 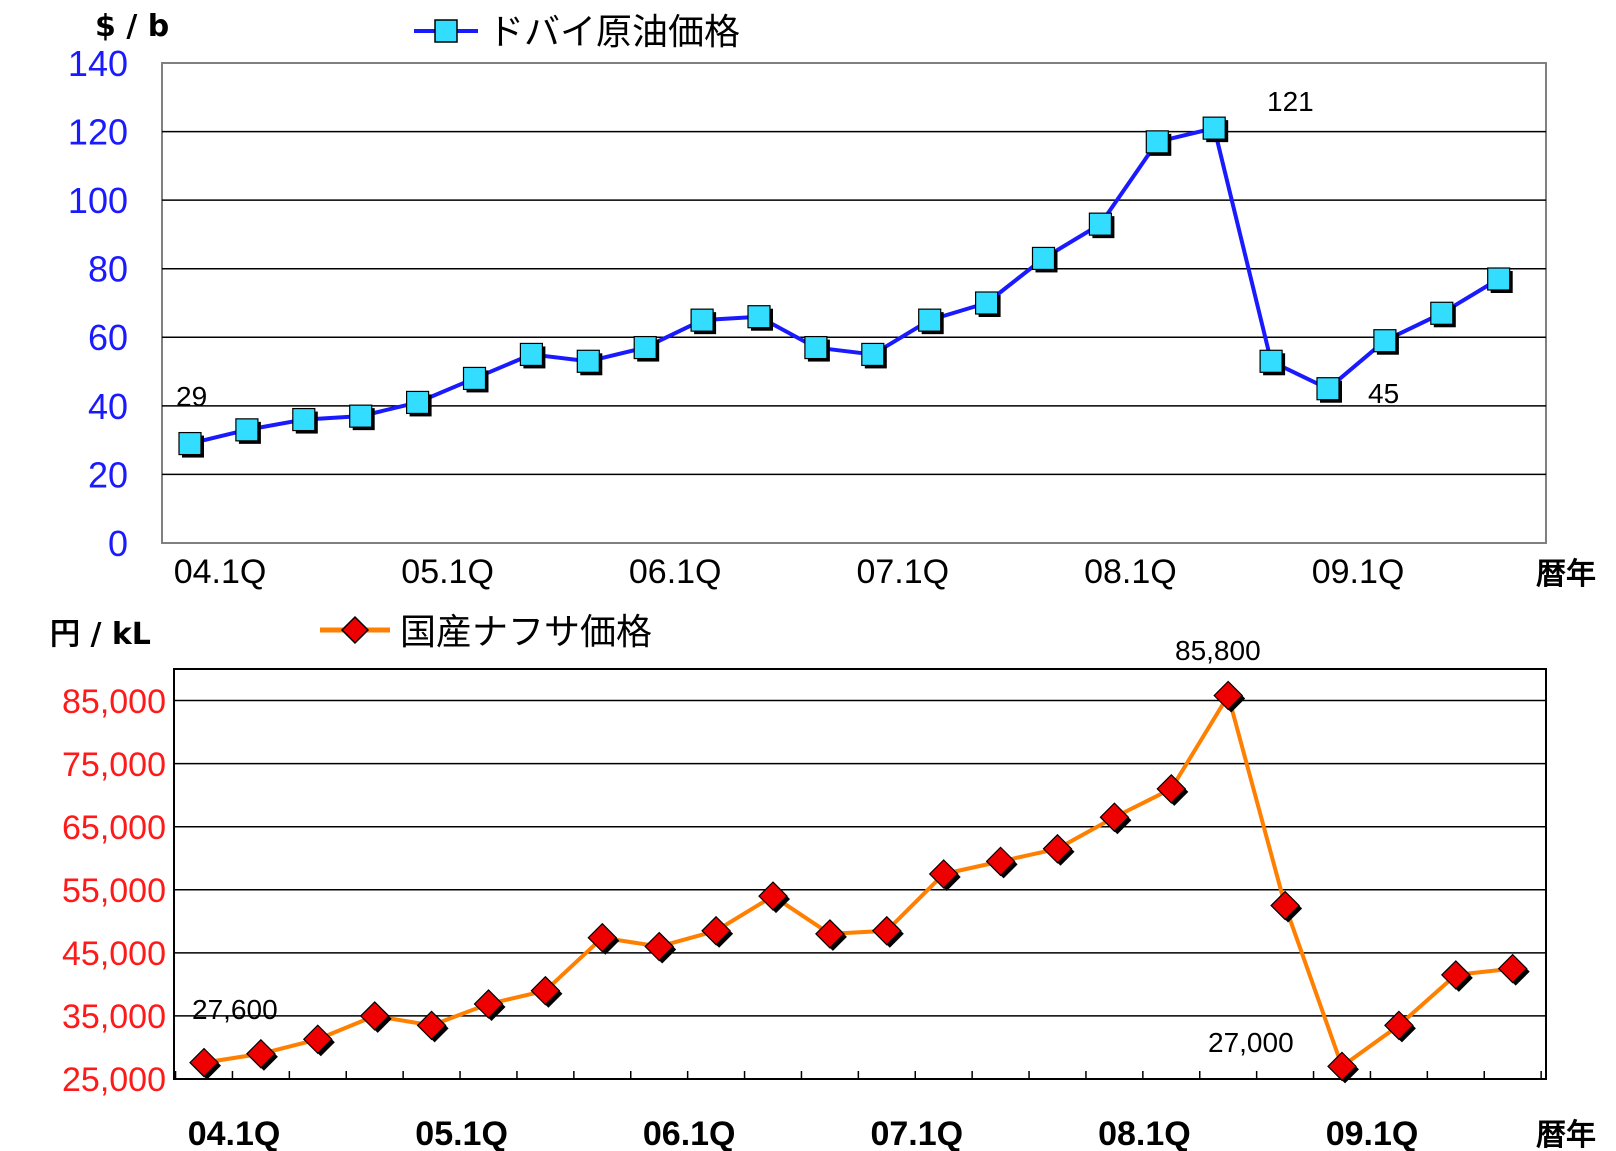 What do you see at coordinates (1383, 393) in the screenshot?
I see `annotation-trough: 45` at bounding box center [1383, 393].